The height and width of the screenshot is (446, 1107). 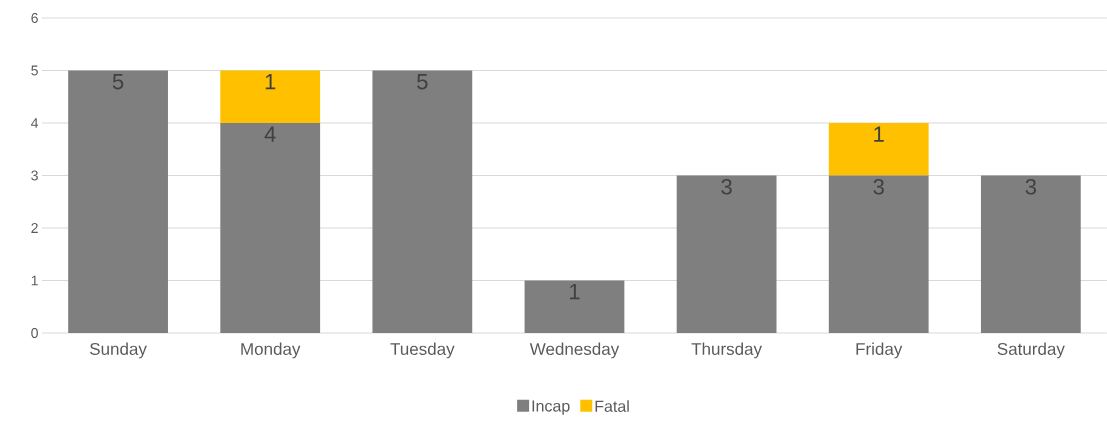 I want to click on x-tick-label: Monday, so click(x=271, y=350).